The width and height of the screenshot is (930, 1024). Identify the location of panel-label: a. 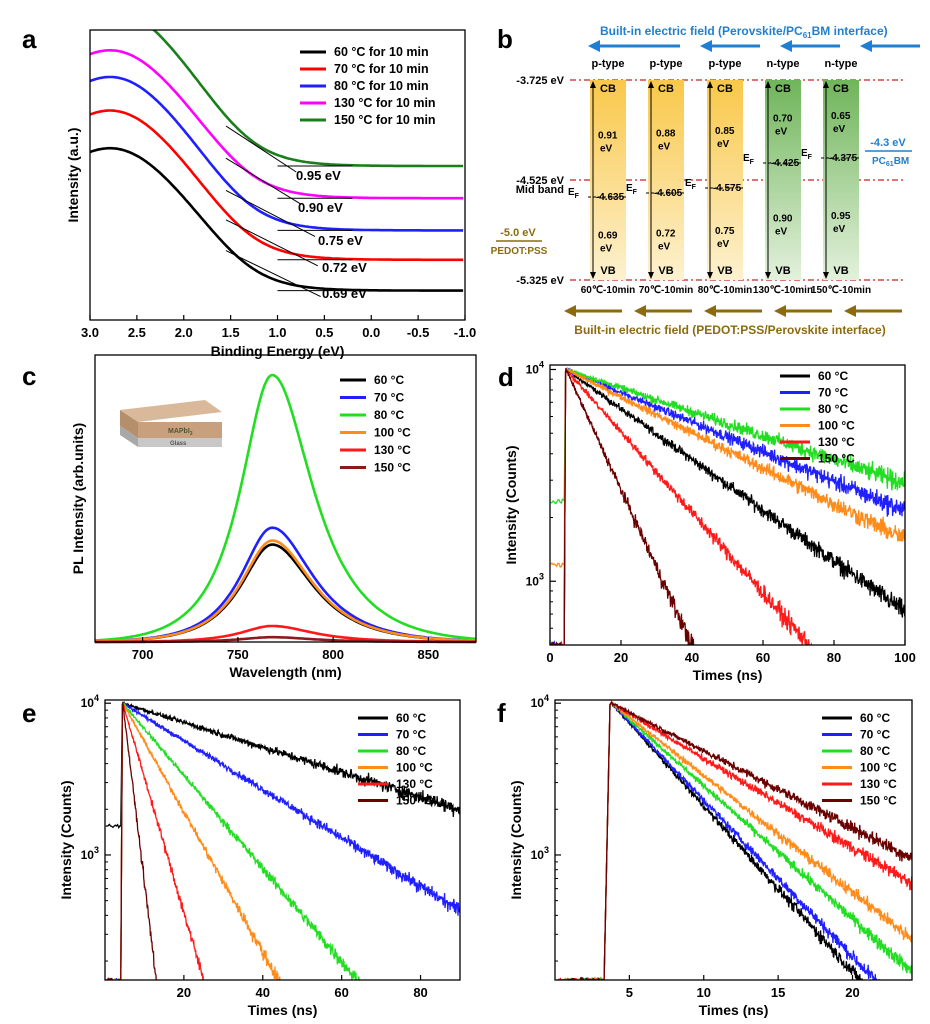
(29, 39).